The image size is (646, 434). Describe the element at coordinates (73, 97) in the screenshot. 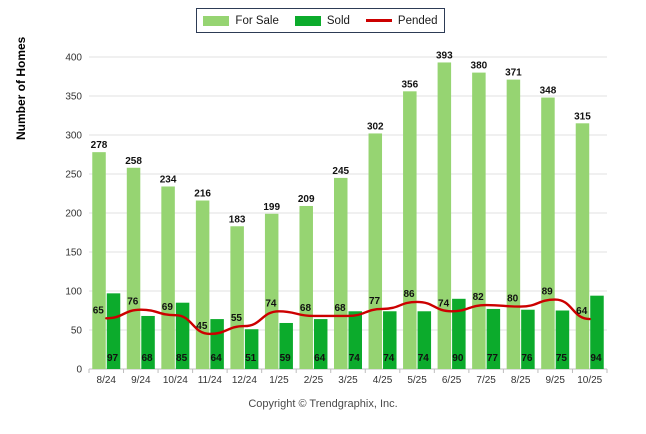

I see `y-axis-tick-label: 350` at that location.